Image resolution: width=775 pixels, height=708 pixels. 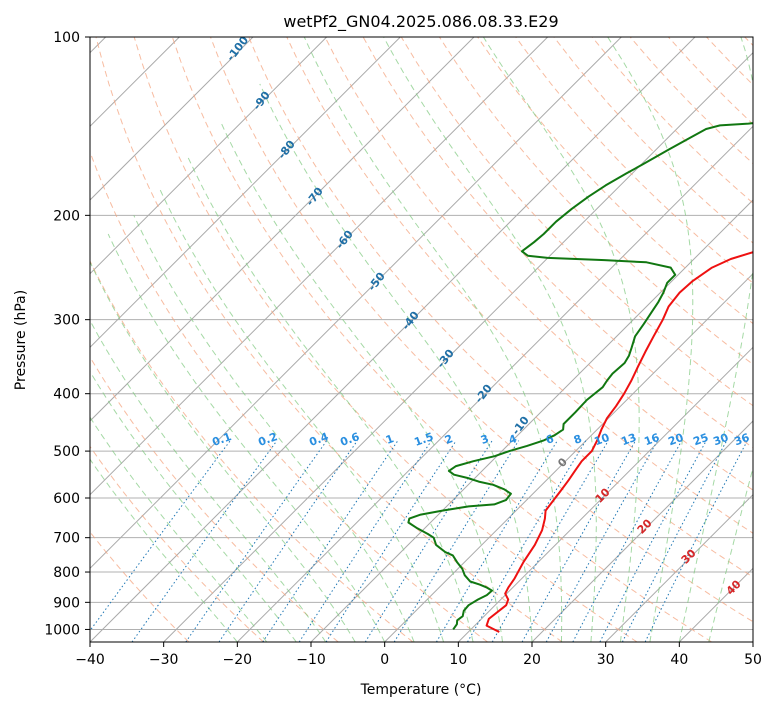 What do you see at coordinates (390, 439) in the screenshot?
I see `mixing-ratio-label: 1` at bounding box center [390, 439].